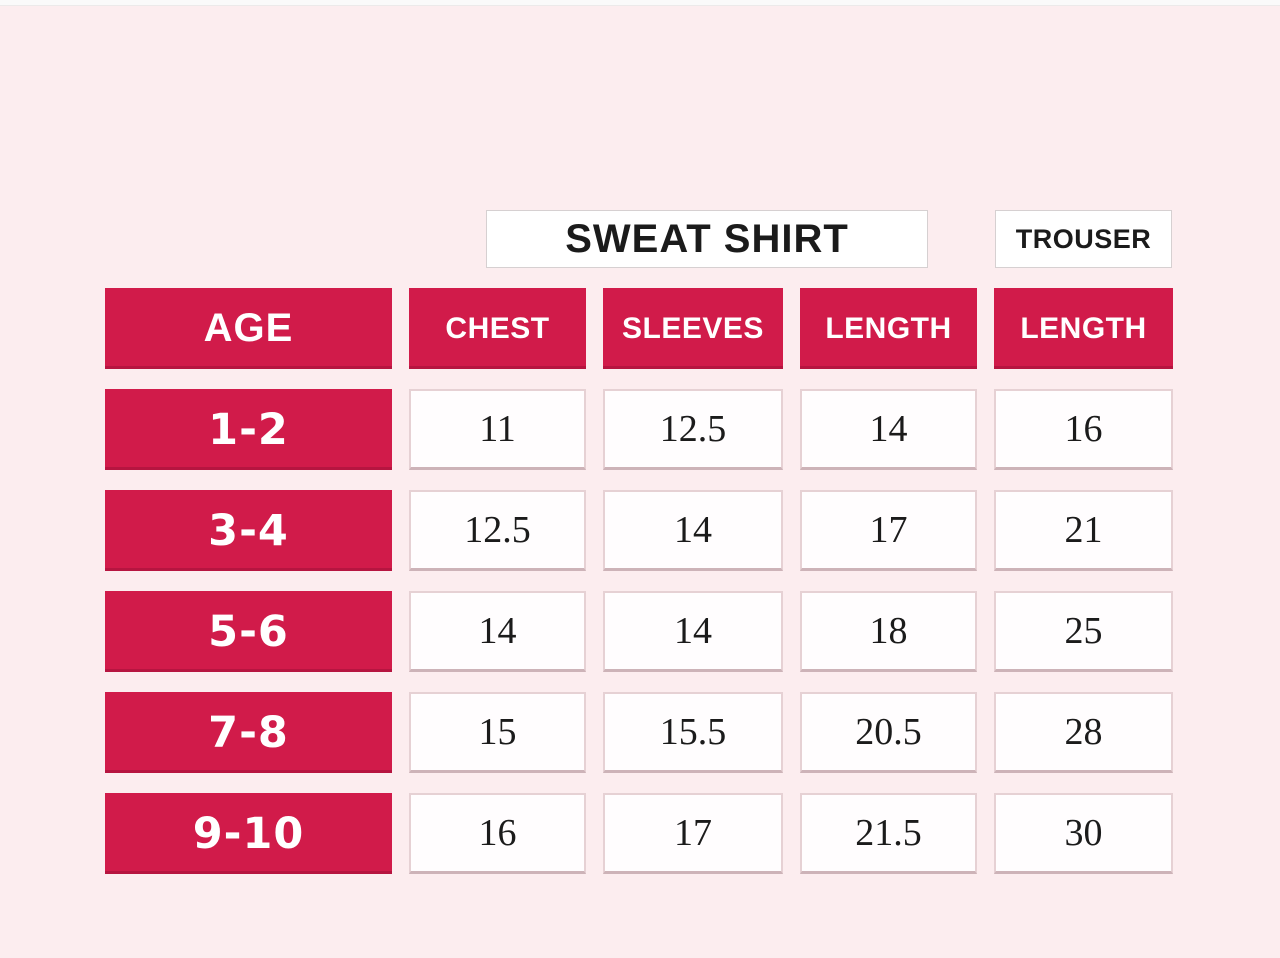 Image resolution: width=1280 pixels, height=958 pixels. I want to click on age-row-label: 1-2, so click(248, 429).